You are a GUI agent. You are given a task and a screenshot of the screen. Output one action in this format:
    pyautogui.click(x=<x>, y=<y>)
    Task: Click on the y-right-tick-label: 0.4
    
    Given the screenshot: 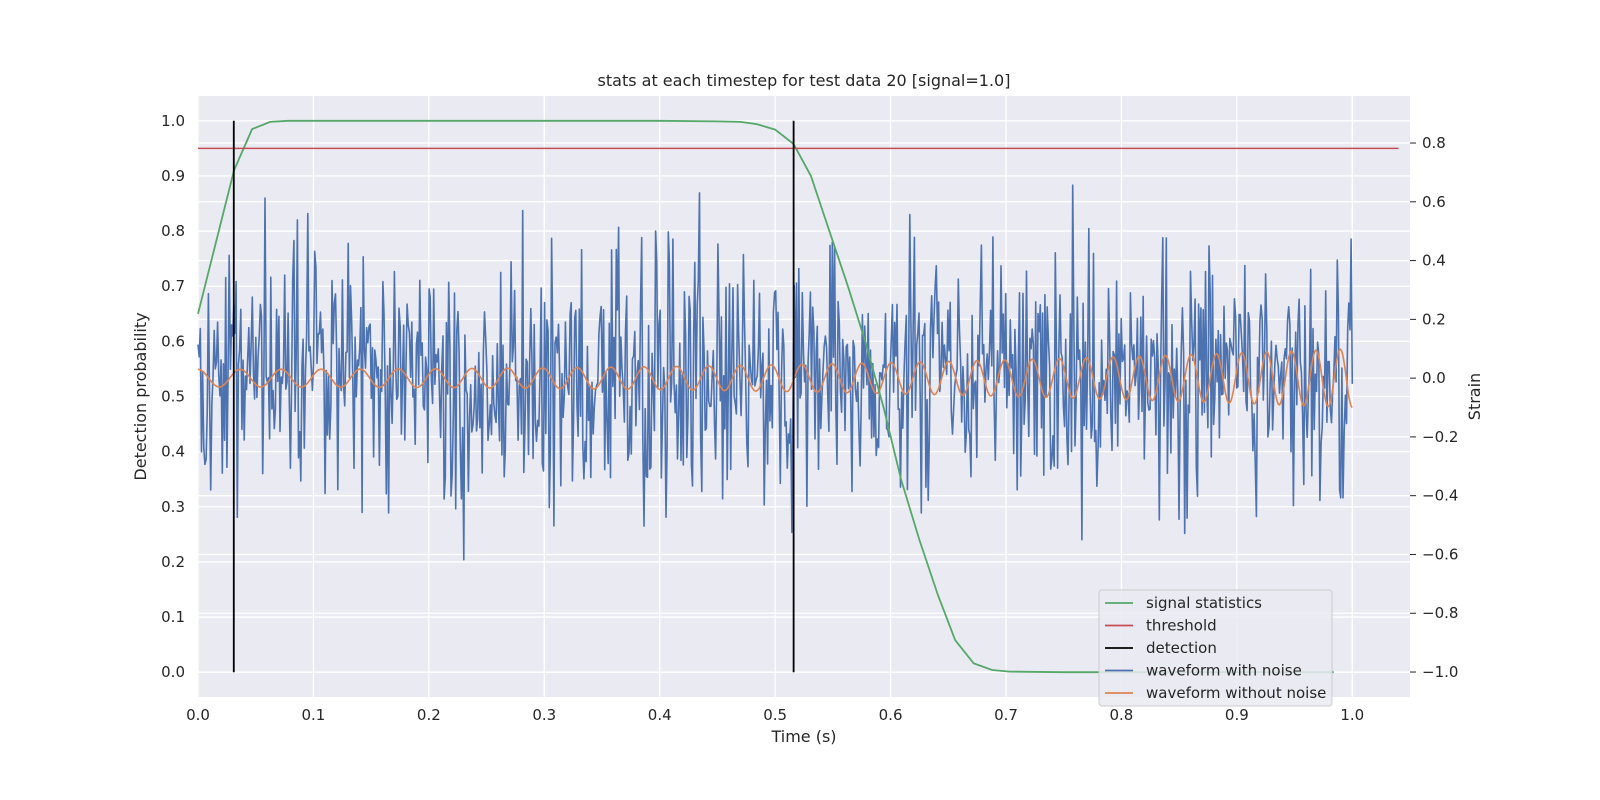 What is the action you would take?
    pyautogui.click(x=1434, y=261)
    